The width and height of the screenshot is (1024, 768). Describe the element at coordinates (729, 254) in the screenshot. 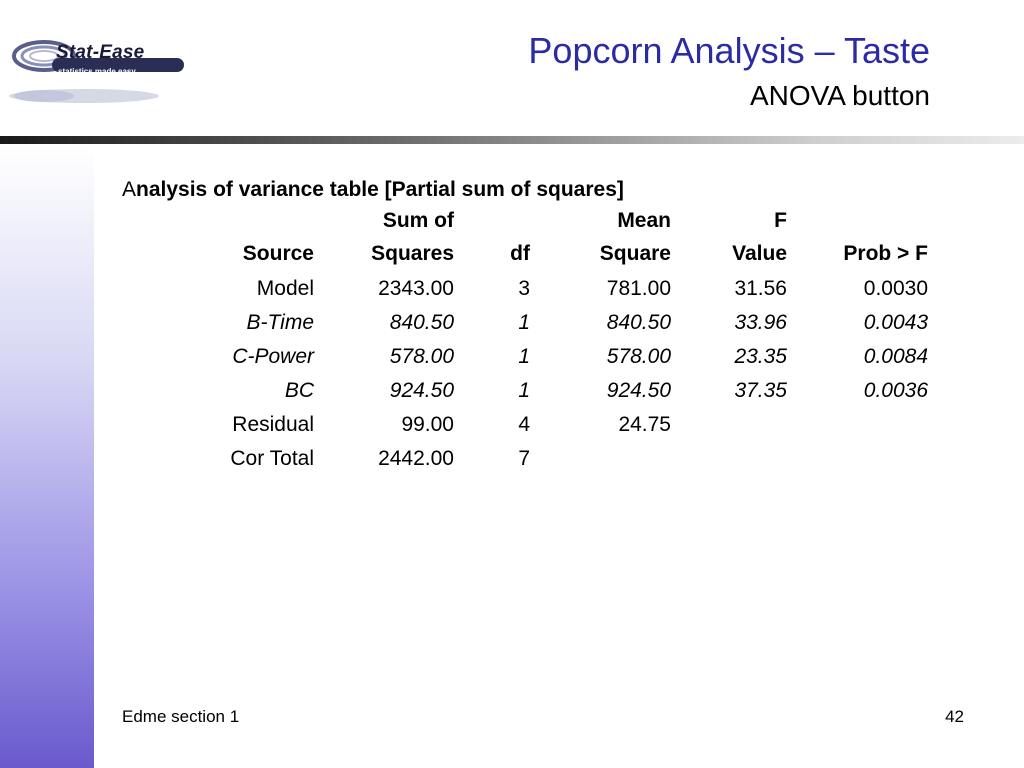

I see `header-cell: Value` at that location.